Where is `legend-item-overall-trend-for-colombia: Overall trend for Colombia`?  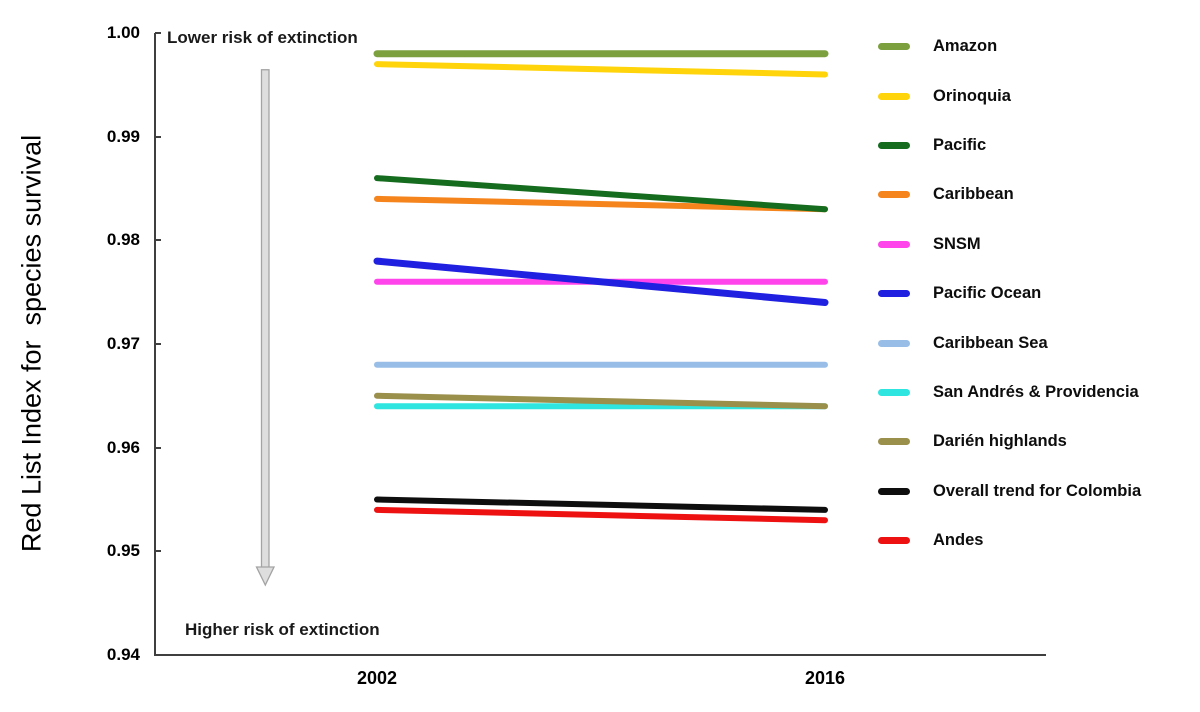
legend-item-overall-trend-for-colombia: Overall trend for Colombia is located at coordinates (1009, 491).